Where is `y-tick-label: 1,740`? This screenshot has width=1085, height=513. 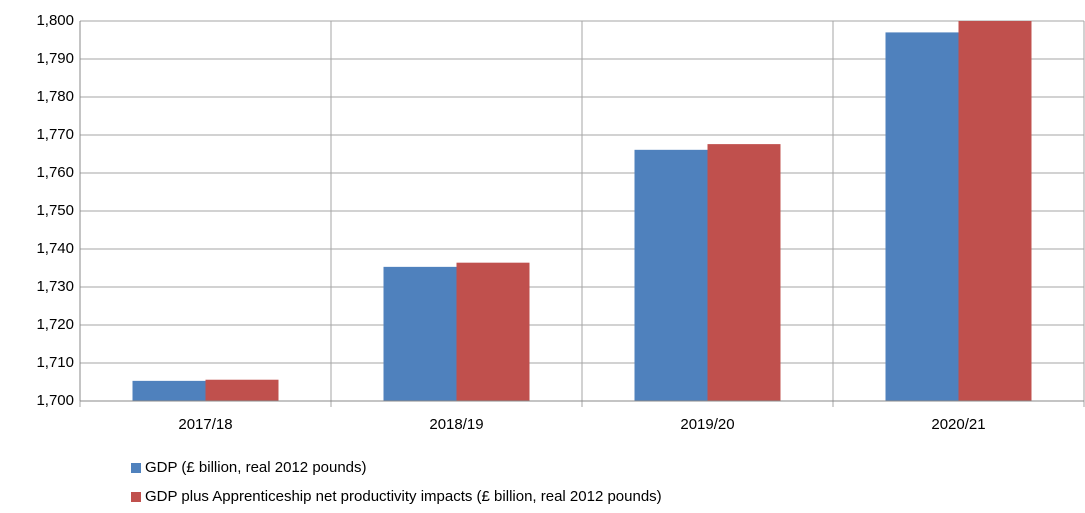
y-tick-label: 1,740 is located at coordinates (55, 248).